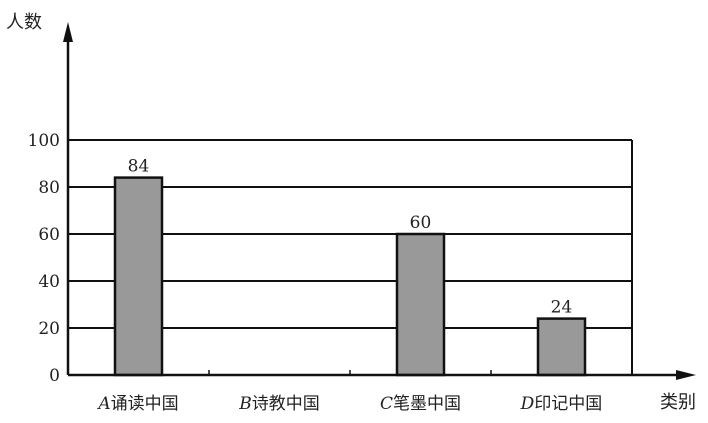 The width and height of the screenshot is (708, 423). What do you see at coordinates (527, 404) in the screenshot?
I see `category-letter: D` at bounding box center [527, 404].